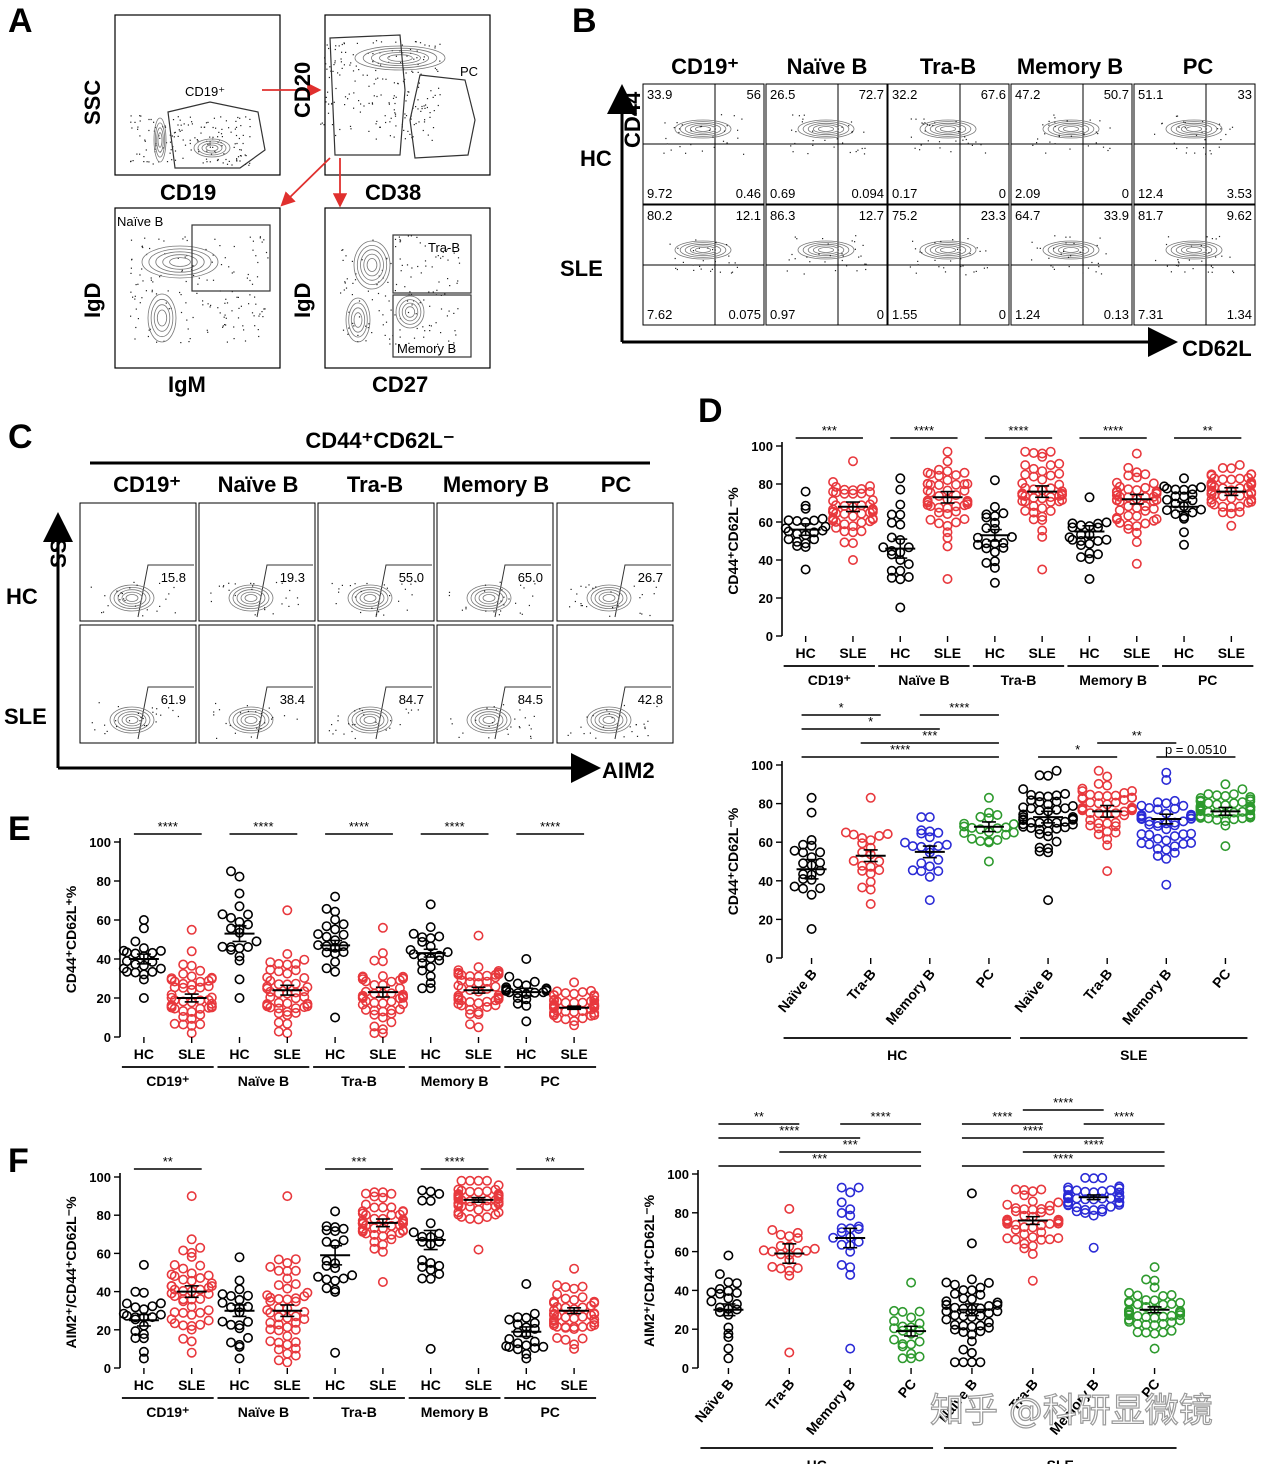  Describe the element at coordinates (904, 314) in the screenshot. I see `quadrant-value-ll: 1.55` at that location.